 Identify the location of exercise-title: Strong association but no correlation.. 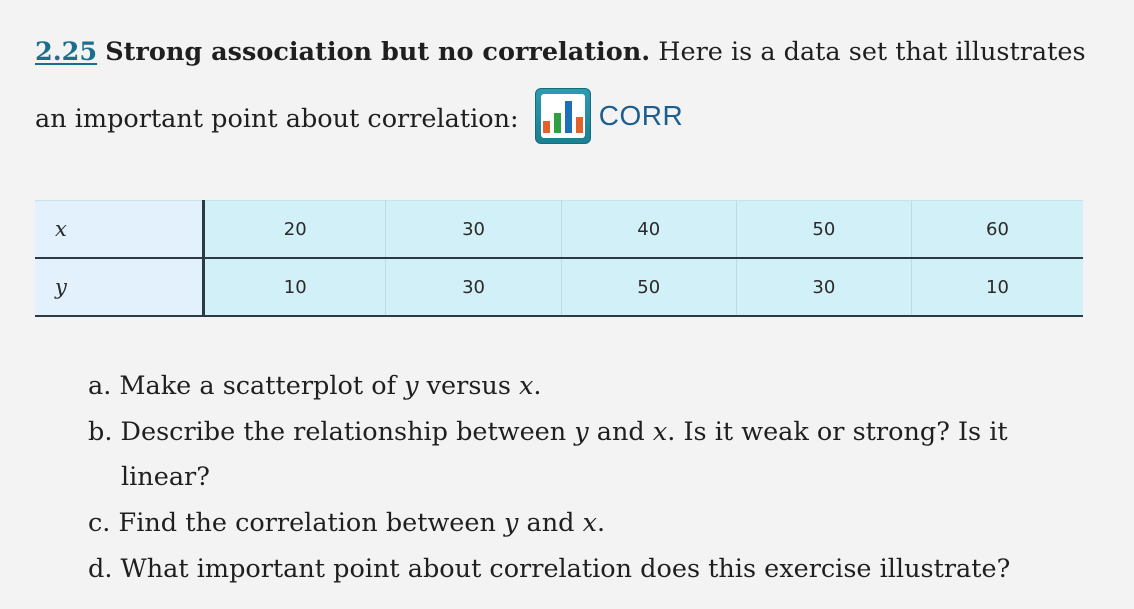
(378, 52).